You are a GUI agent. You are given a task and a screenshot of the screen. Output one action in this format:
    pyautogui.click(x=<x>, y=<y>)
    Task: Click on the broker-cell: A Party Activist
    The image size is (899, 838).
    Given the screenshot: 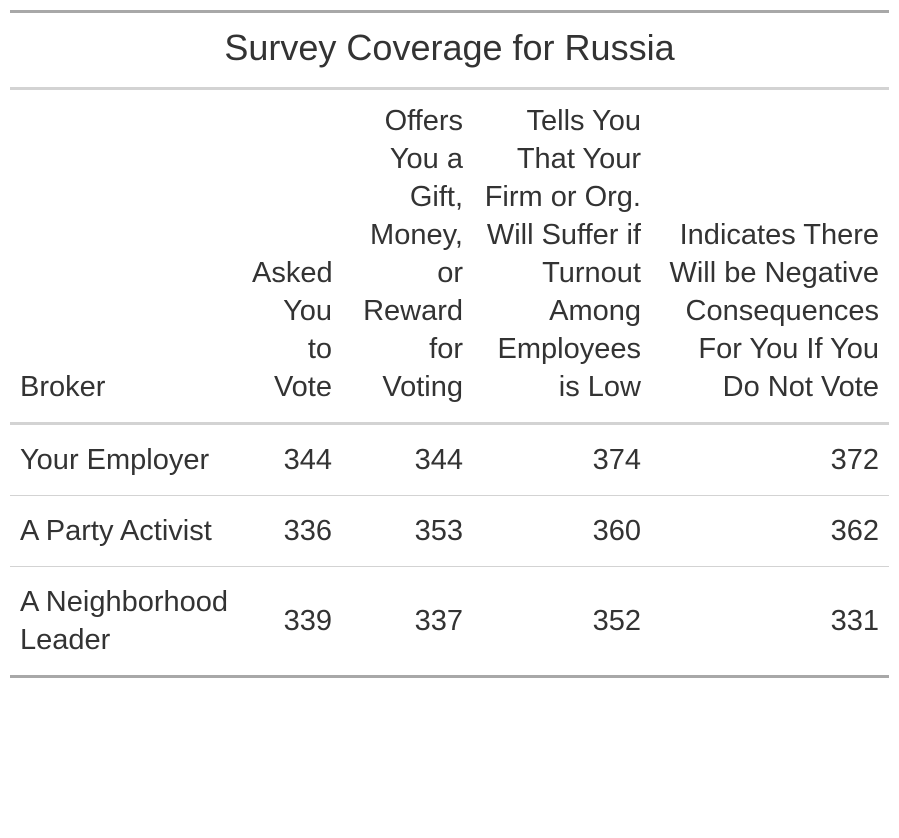 What is the action you would take?
    pyautogui.click(x=126, y=531)
    